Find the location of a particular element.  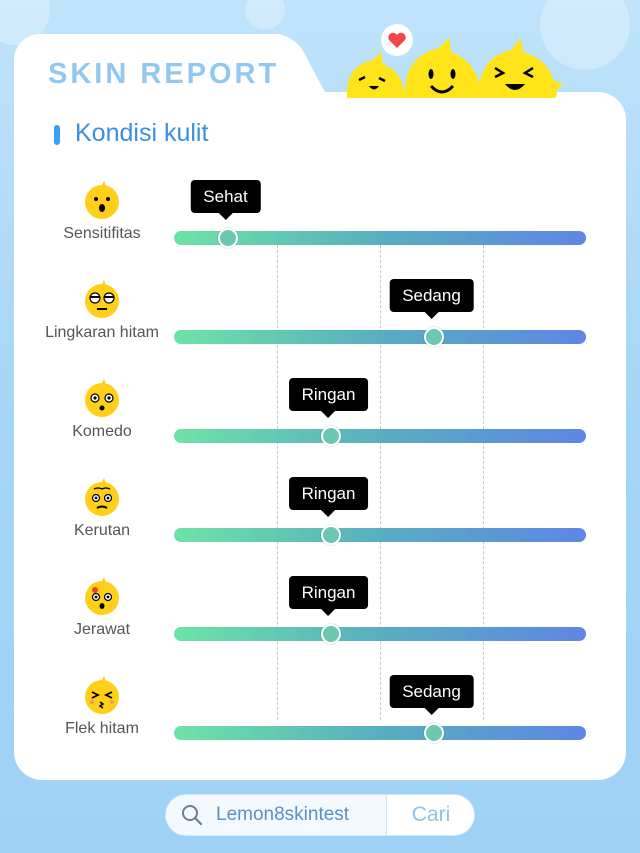

skin-metric-row: Lingkaran hitam Sedang is located at coordinates (320, 328).